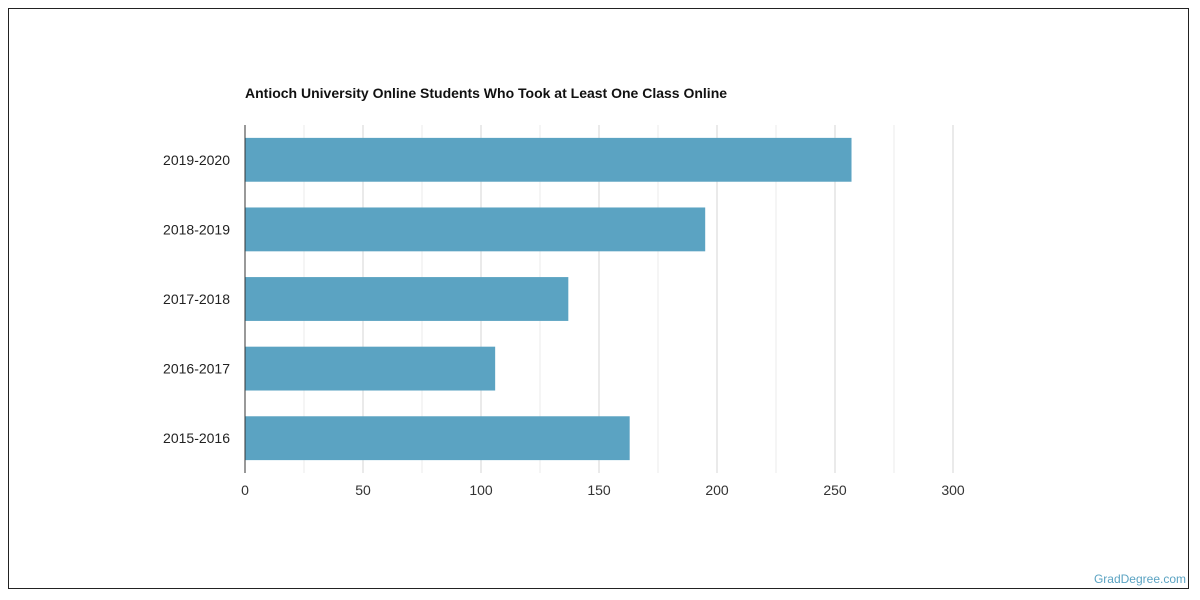 The height and width of the screenshot is (600, 1200). Describe the element at coordinates (548, 159) in the screenshot. I see `bar-2019-2020` at that location.